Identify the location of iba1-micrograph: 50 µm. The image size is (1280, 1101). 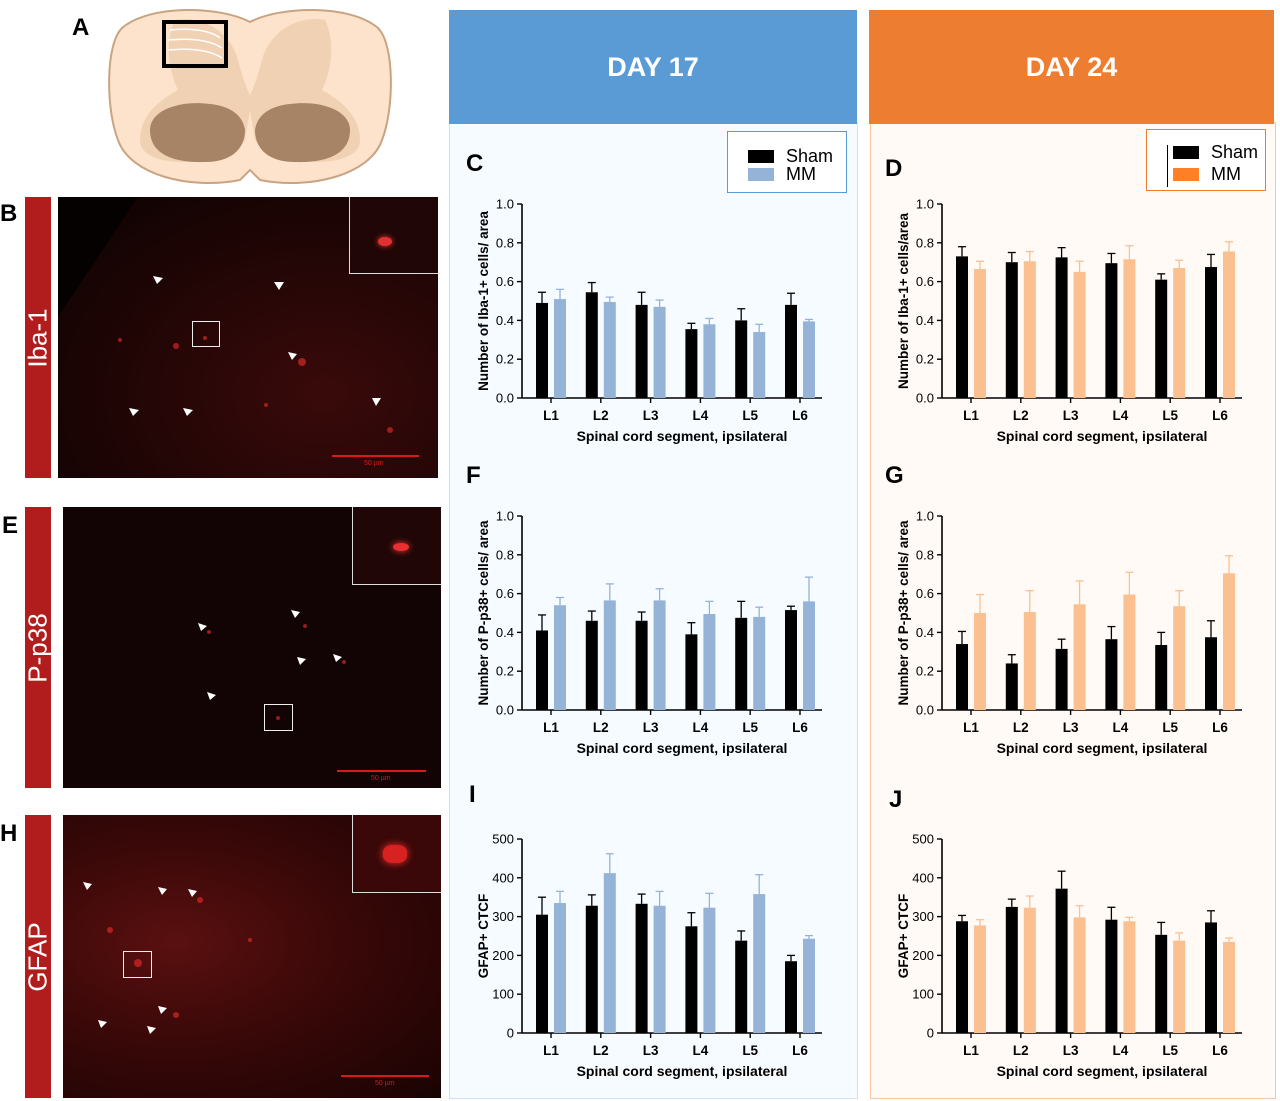
(248, 337).